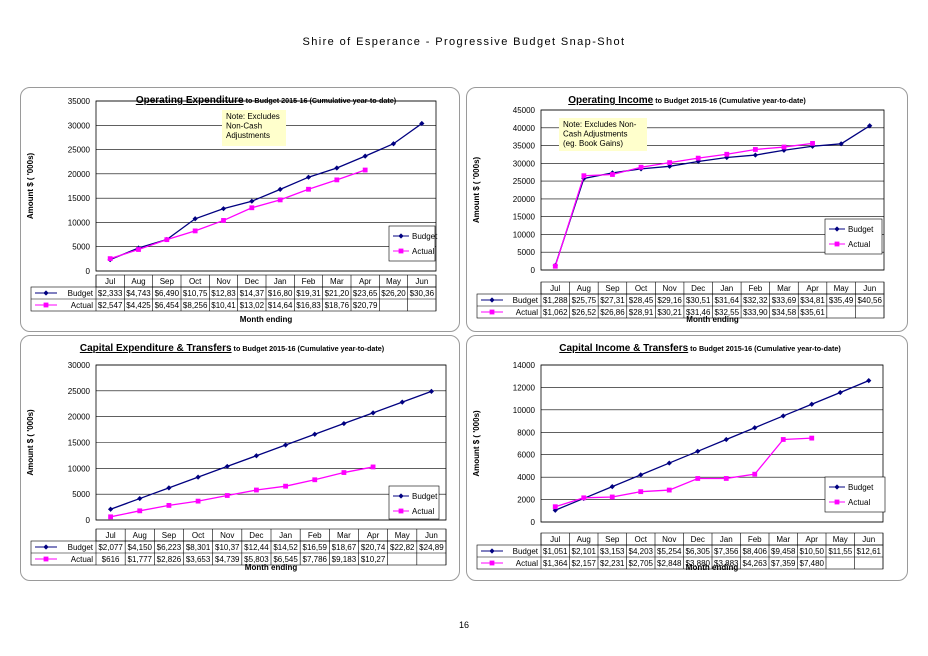 The width and height of the screenshot is (928, 656). Describe the element at coordinates (524, 181) in the screenshot. I see `y-tick-label: 25000` at that location.